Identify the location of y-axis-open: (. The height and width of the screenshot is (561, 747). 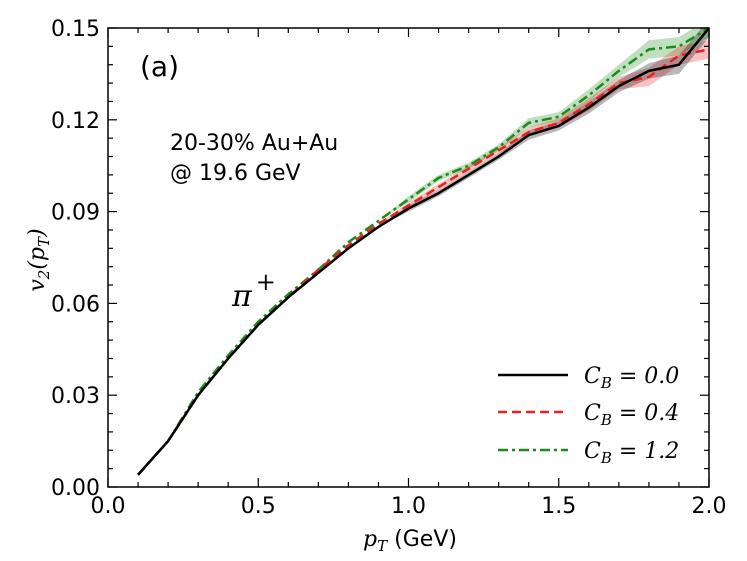
(37, 265).